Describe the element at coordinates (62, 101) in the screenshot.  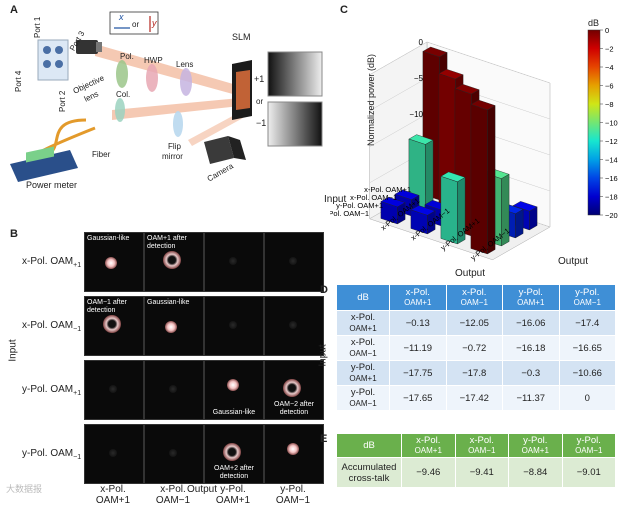
I see `port-2-label: Port 2` at that location.